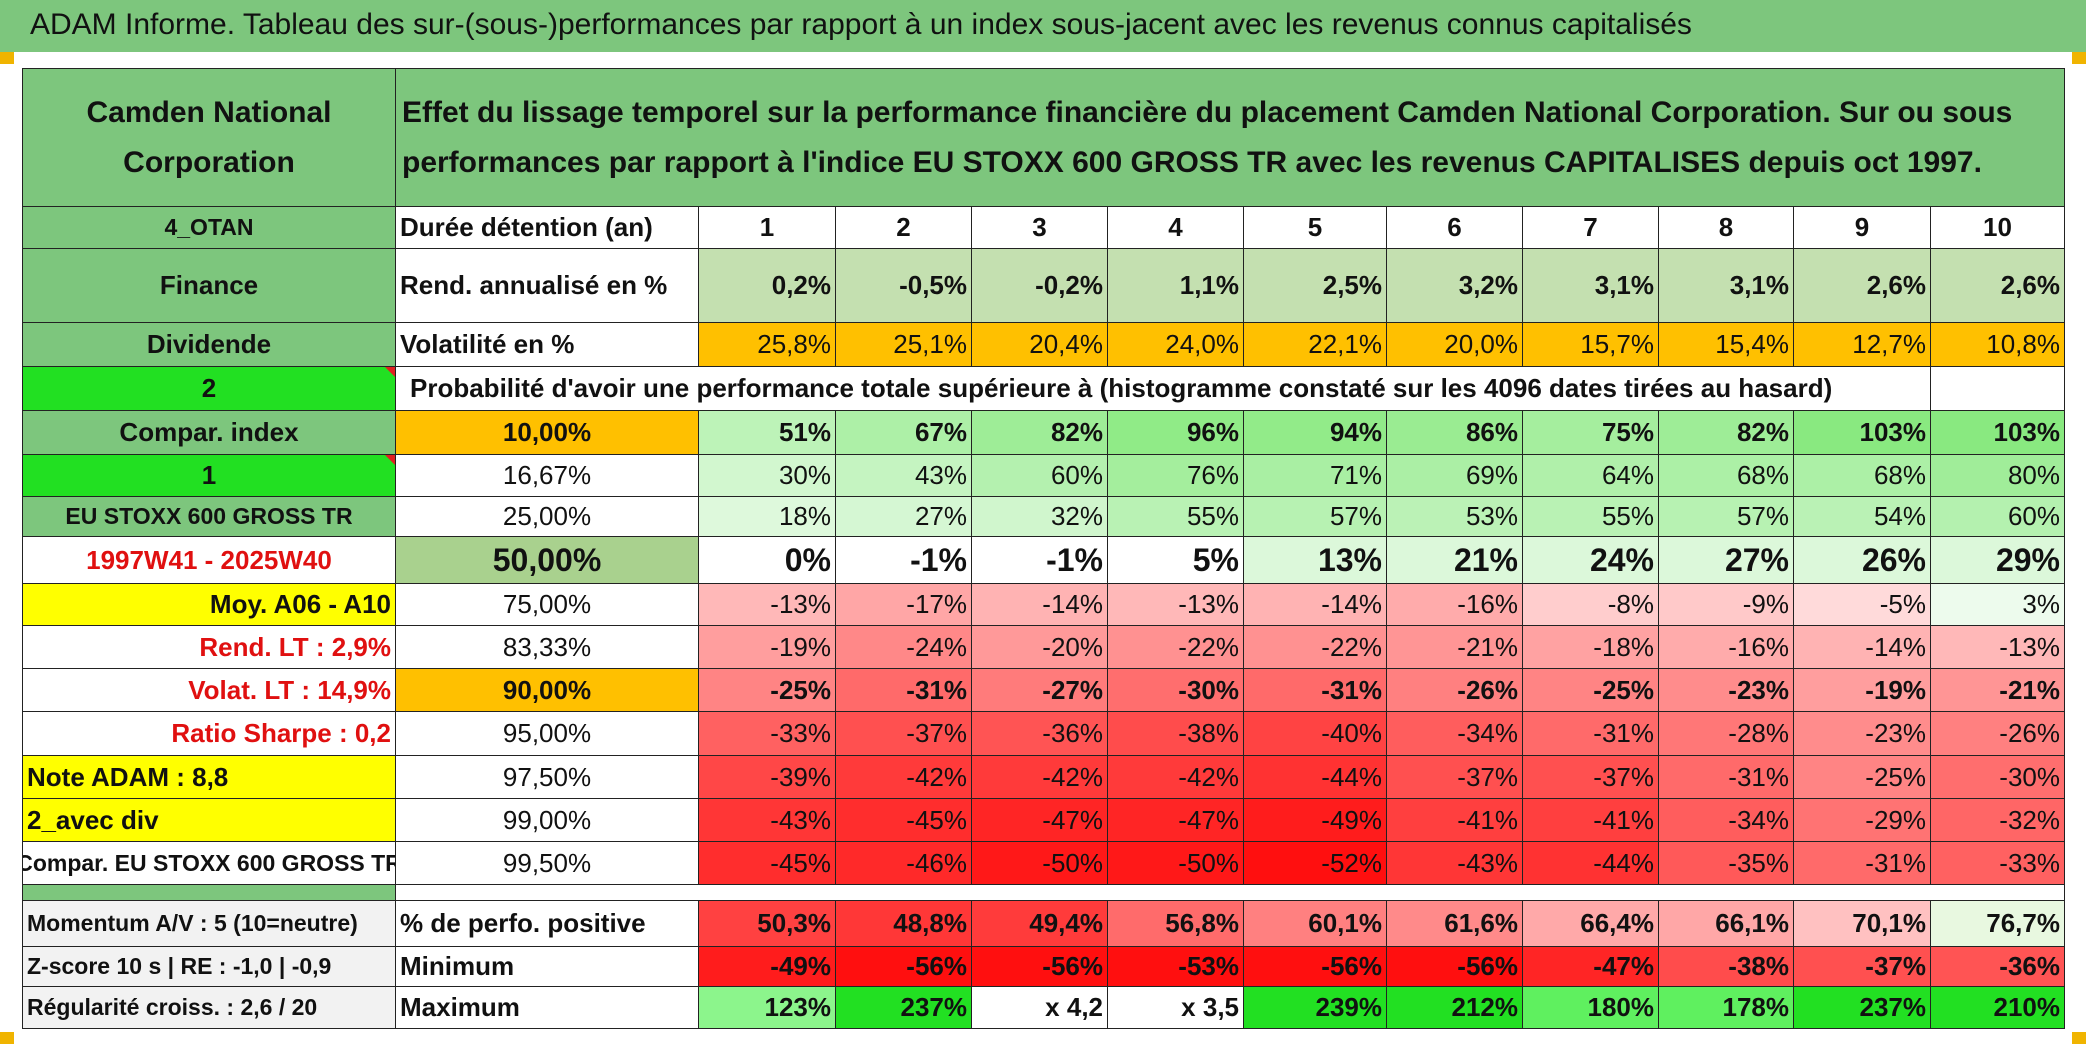 Image resolution: width=2086 pixels, height=1044 pixels. What do you see at coordinates (209, 1008) in the screenshot?
I see `regularity-label: Régularité croiss. : 2,6 / 20` at bounding box center [209, 1008].